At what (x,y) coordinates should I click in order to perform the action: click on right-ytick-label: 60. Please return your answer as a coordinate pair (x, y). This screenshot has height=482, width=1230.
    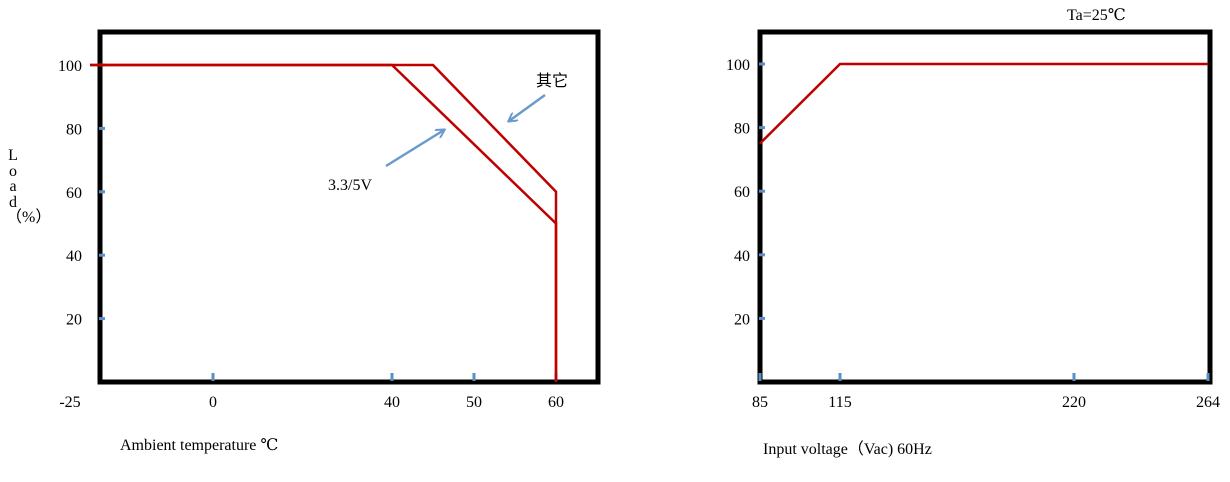
    Looking at the image, I should click on (742, 192).